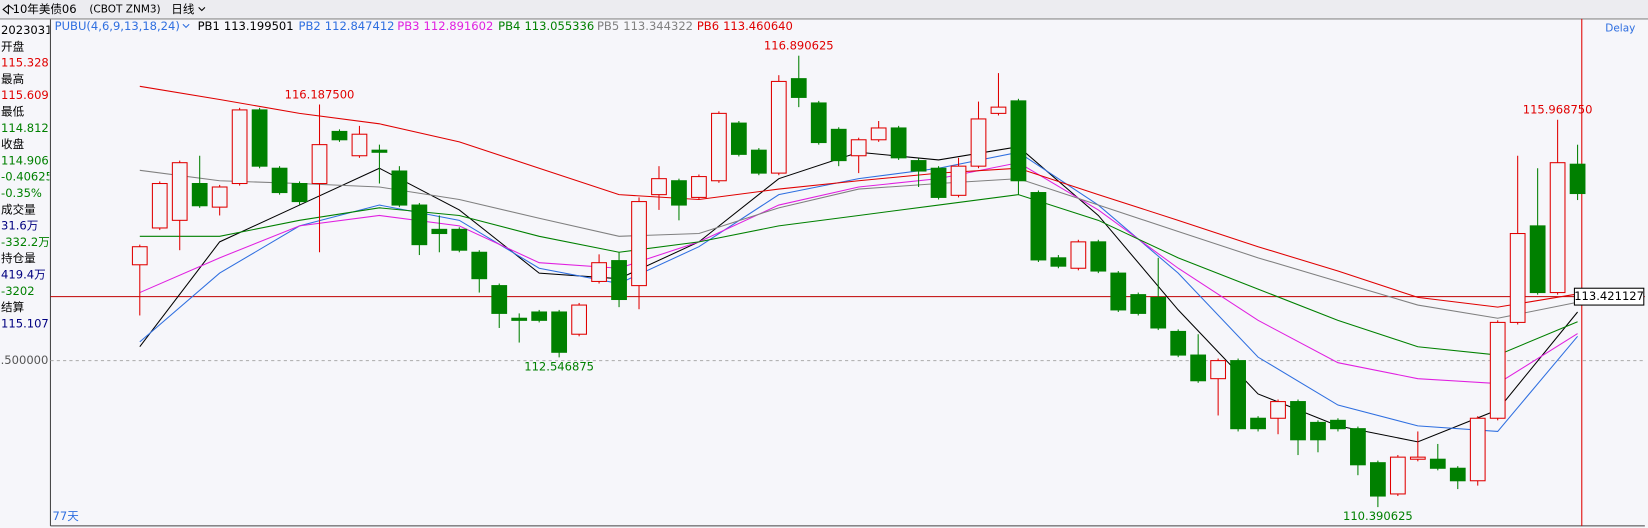 The width and height of the screenshot is (1648, 528). Describe the element at coordinates (183, 9) in the screenshot. I see `period: 日线` at that location.